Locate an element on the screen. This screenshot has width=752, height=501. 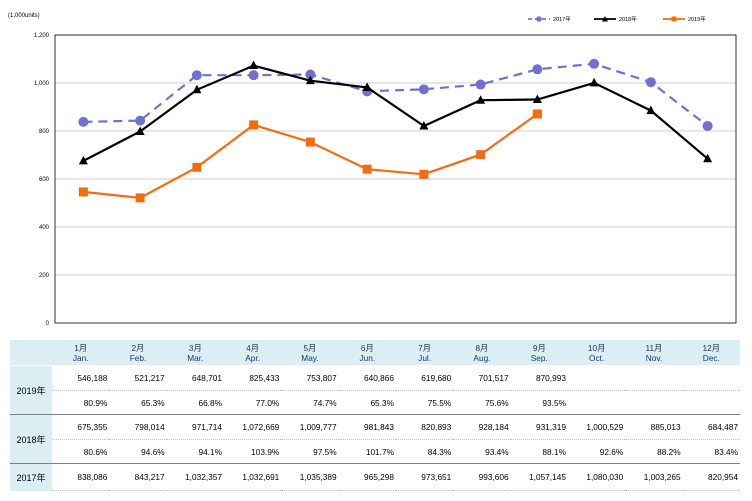
month-header-en: Sep. is located at coordinates (539, 357).